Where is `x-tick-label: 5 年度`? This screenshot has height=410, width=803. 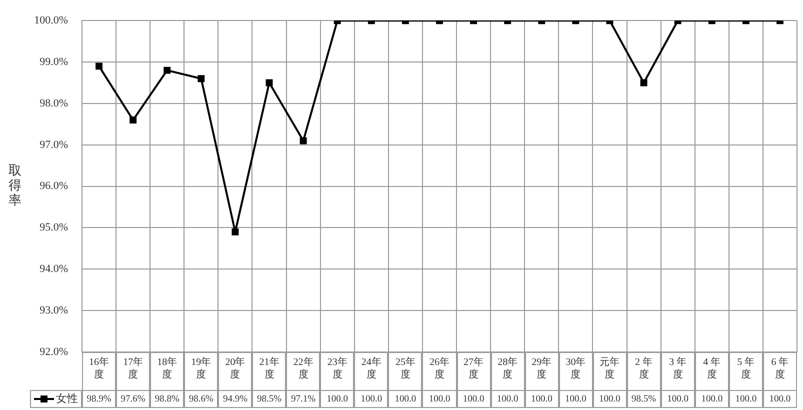 x-tick-label: 5 年度 is located at coordinates (746, 368).